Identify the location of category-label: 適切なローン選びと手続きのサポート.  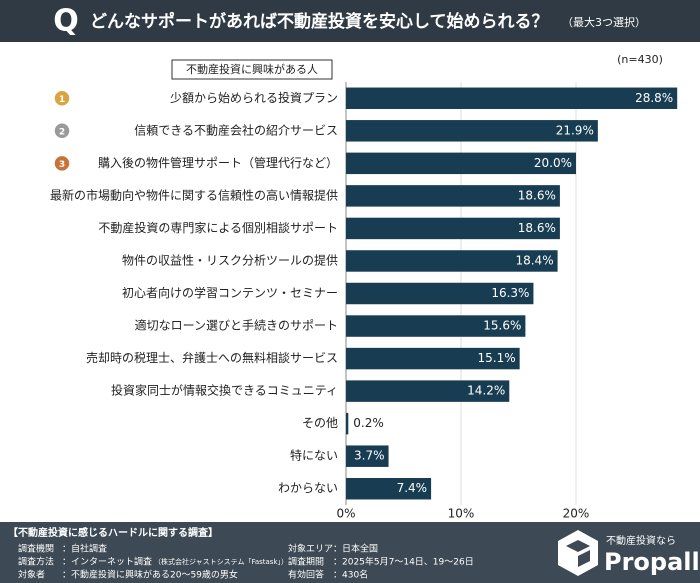
(236, 325).